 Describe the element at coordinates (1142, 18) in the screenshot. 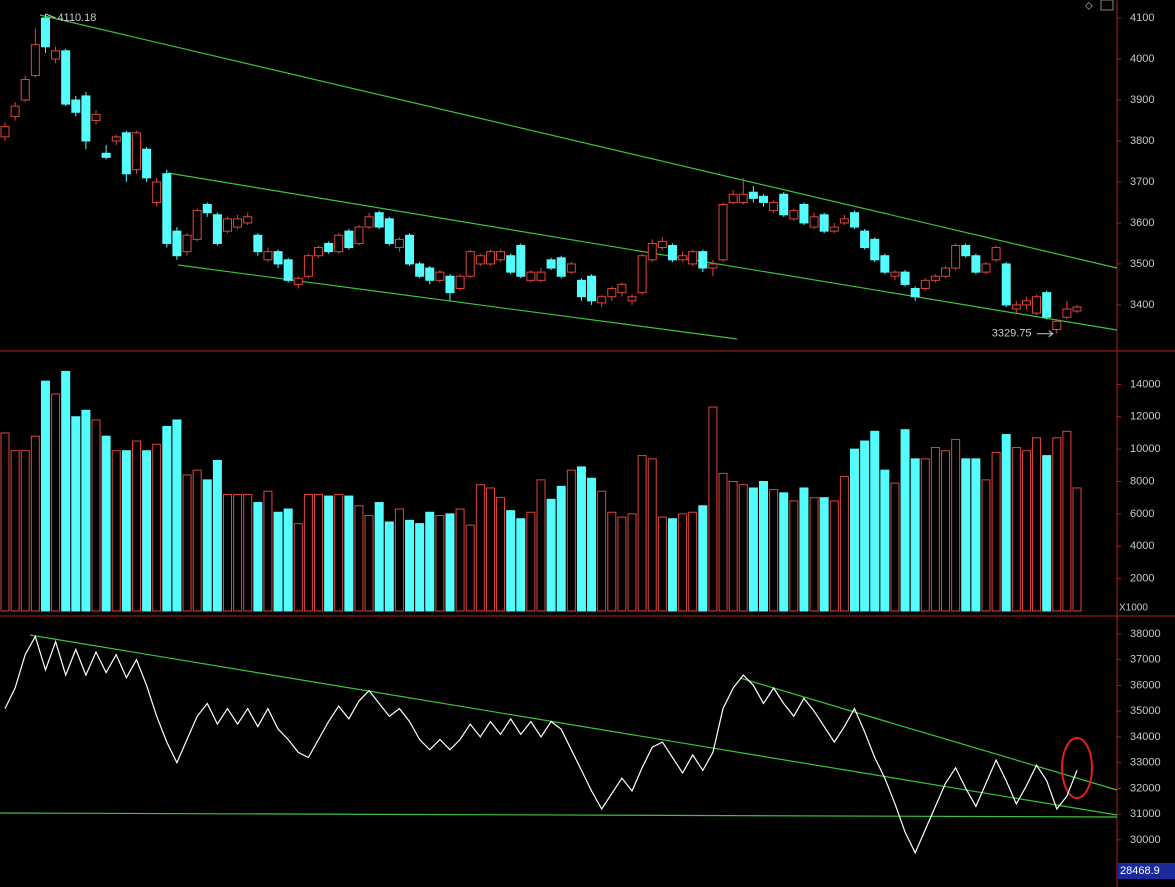

I see `y-tick-label: 4100` at that location.